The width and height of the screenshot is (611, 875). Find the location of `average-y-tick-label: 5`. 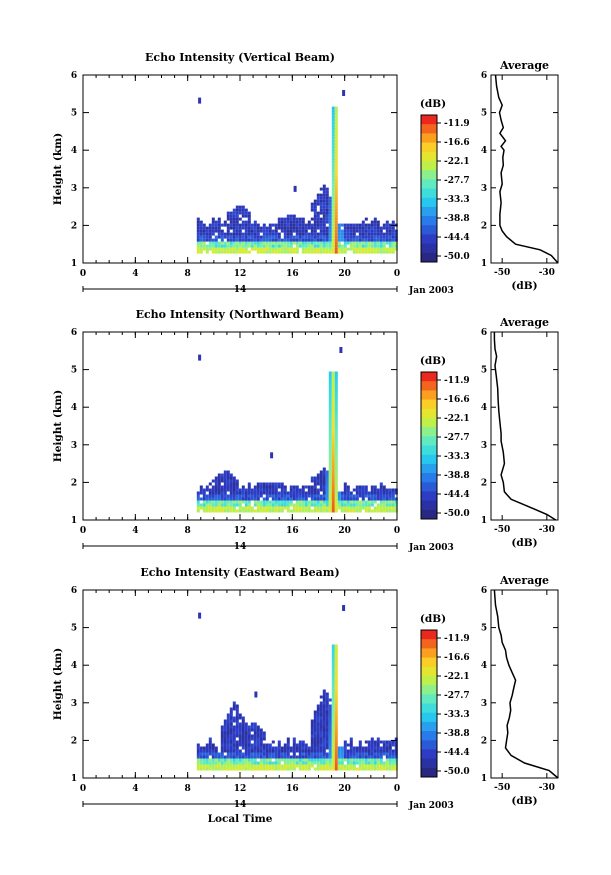

average-y-tick-label: 5 is located at coordinates (484, 629).